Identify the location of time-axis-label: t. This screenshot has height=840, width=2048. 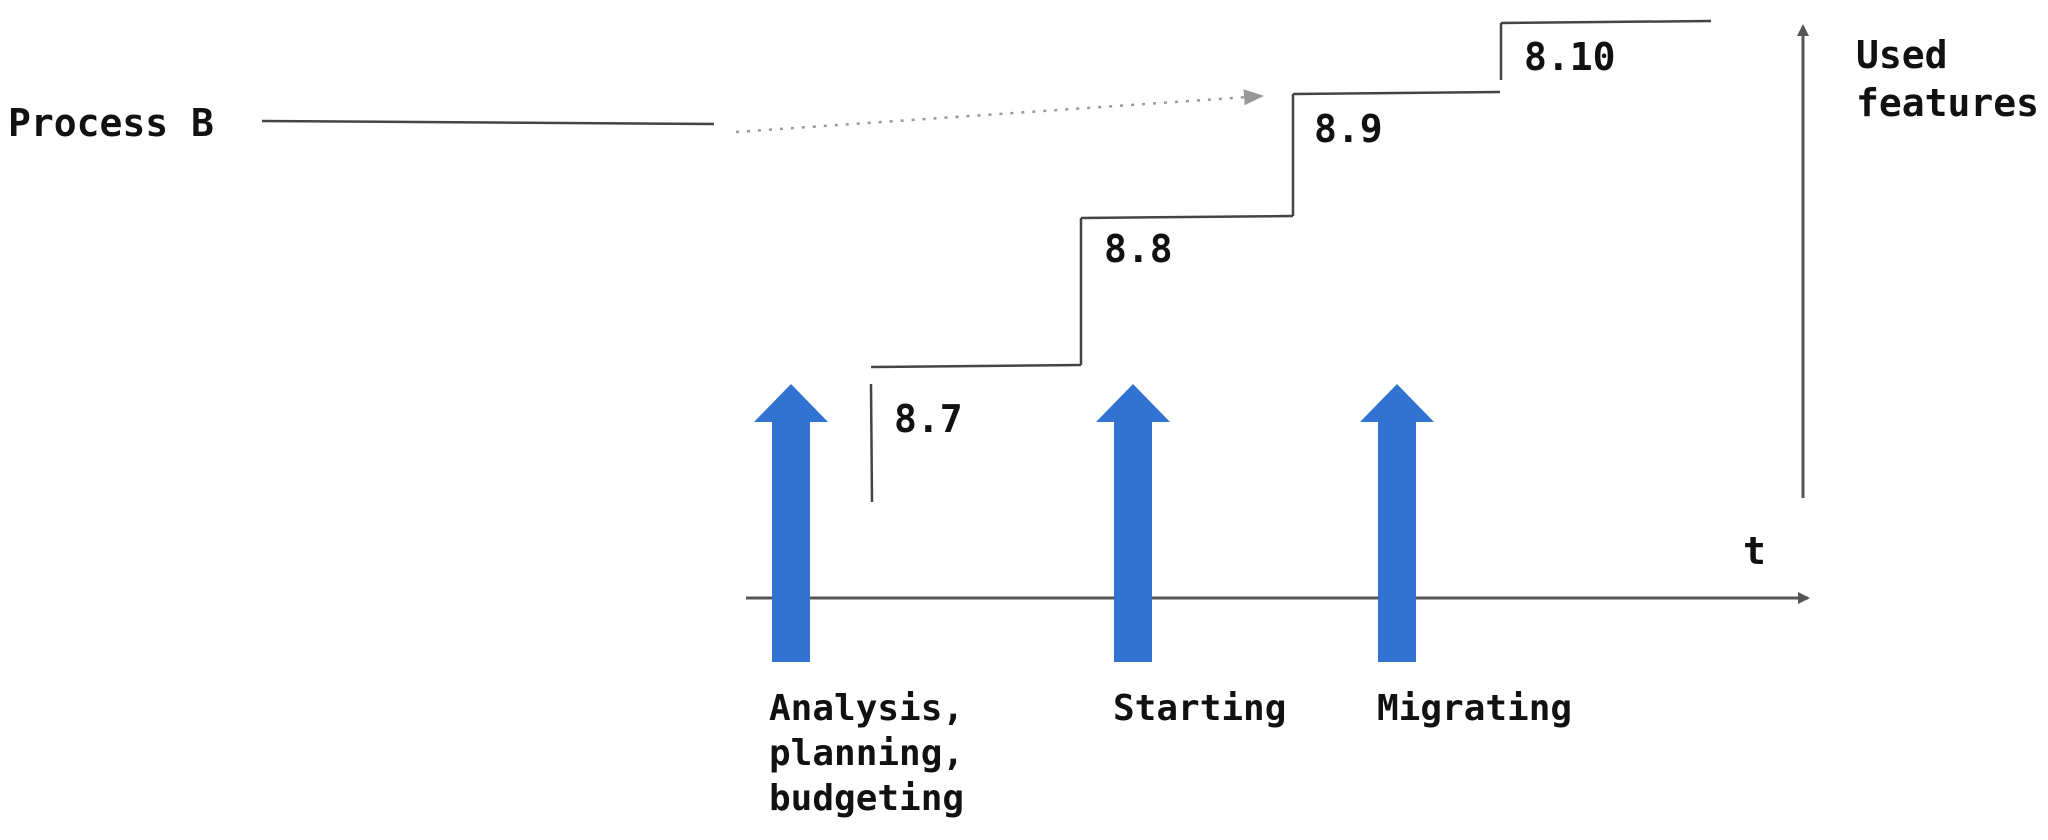
(1754, 551).